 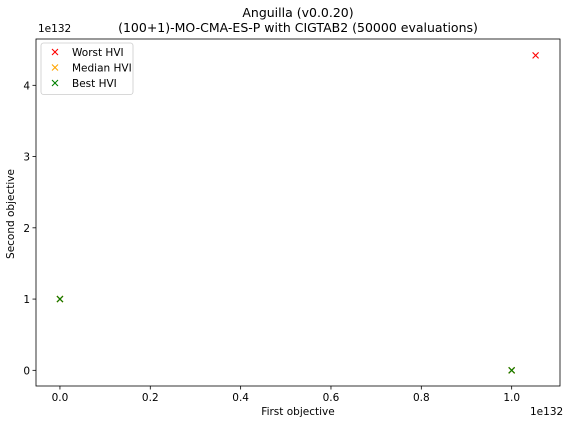 What do you see at coordinates (54, 29) in the screenshot?
I see `y-offset-label: 1e132` at bounding box center [54, 29].